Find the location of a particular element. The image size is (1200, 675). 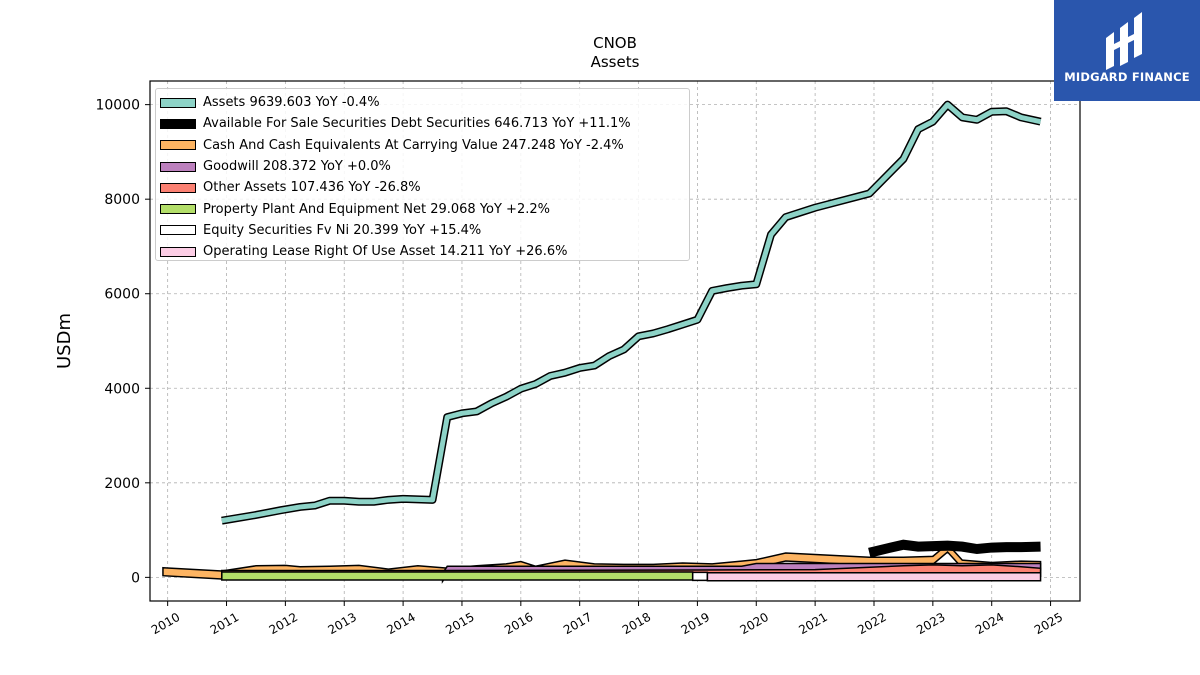

series-available-for-sale-securities-debt-securities is located at coordinates (954, 548).